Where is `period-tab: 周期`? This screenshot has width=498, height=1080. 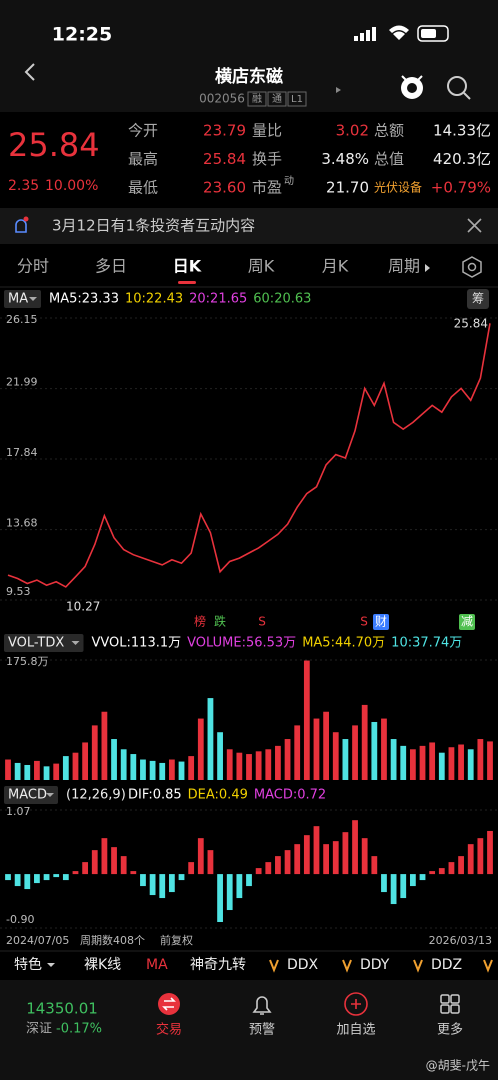 period-tab: 周期 is located at coordinates (404, 266).